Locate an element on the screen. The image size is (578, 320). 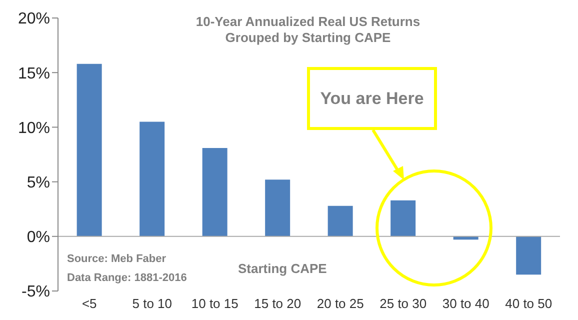
y-tick-label: 20% is located at coordinates (34, 19).